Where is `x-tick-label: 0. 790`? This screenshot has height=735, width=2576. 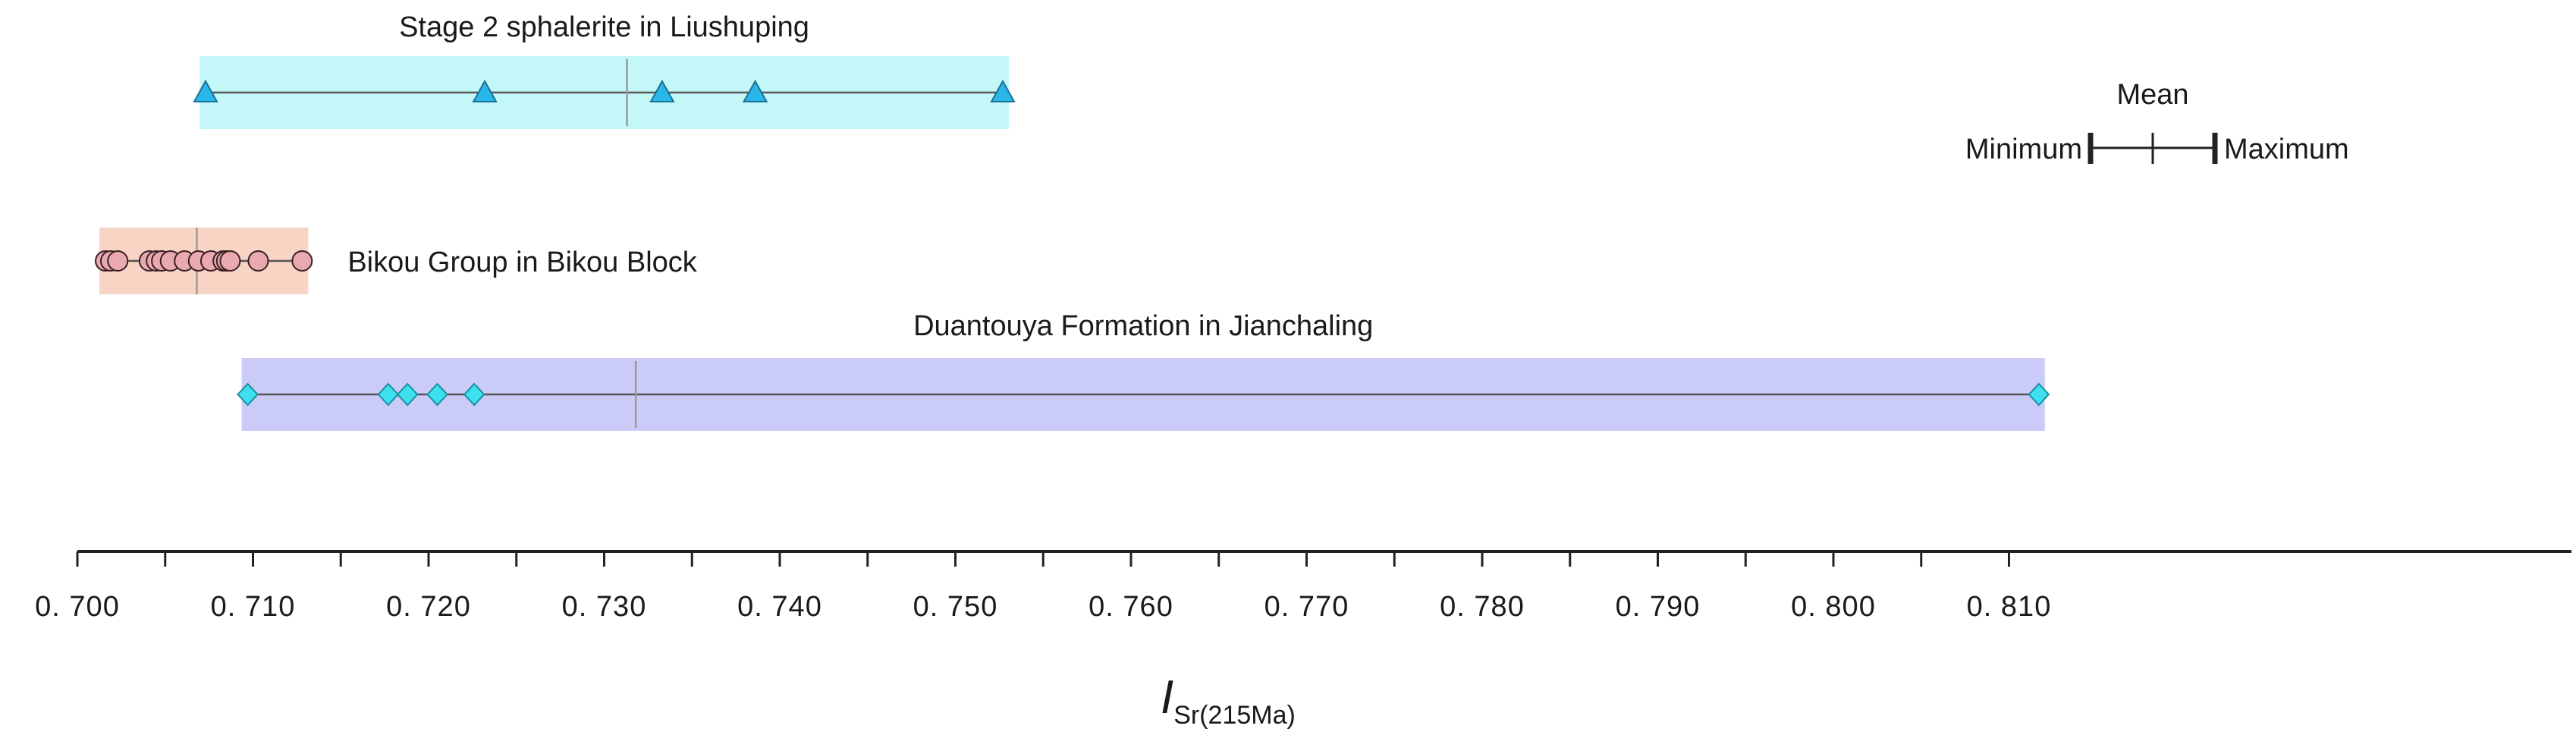
x-tick-label: 0. 790 is located at coordinates (1658, 607).